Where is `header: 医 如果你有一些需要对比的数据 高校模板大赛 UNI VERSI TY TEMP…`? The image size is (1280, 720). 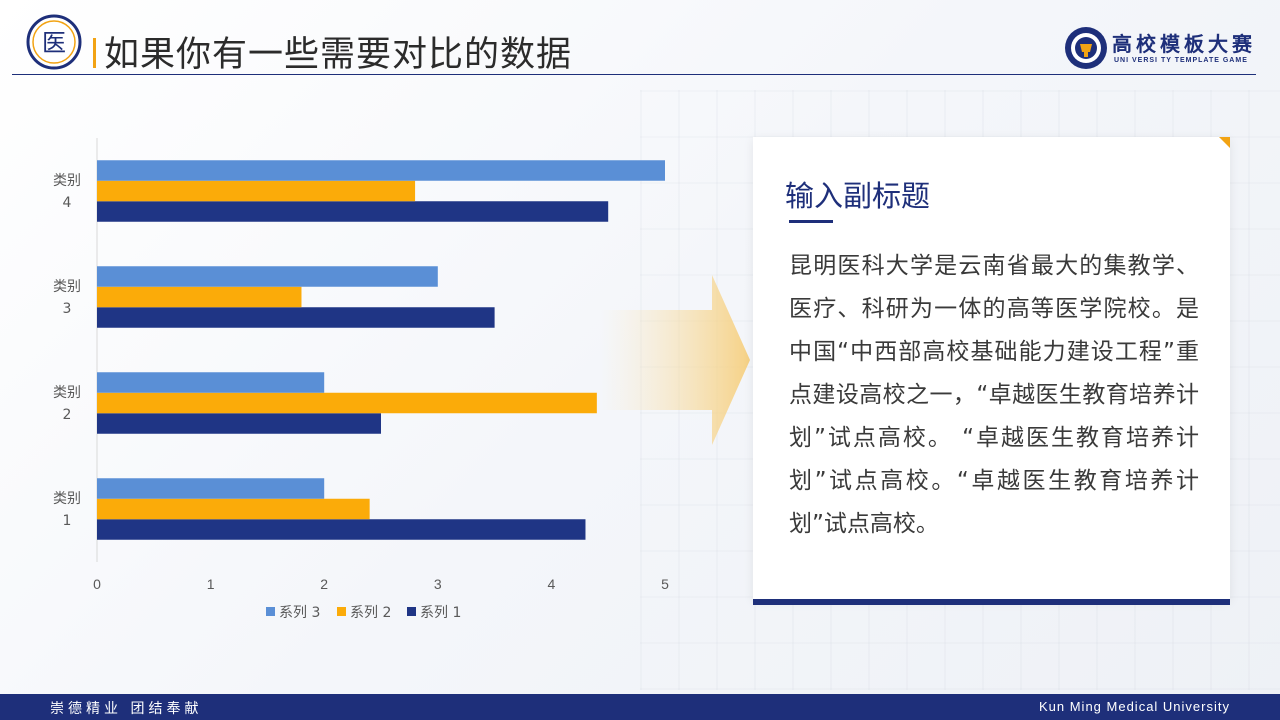 header: 医 如果你有一些需要对比的数据 高校模板大赛 UNI VERSI TY TEMP… is located at coordinates (640, 38).